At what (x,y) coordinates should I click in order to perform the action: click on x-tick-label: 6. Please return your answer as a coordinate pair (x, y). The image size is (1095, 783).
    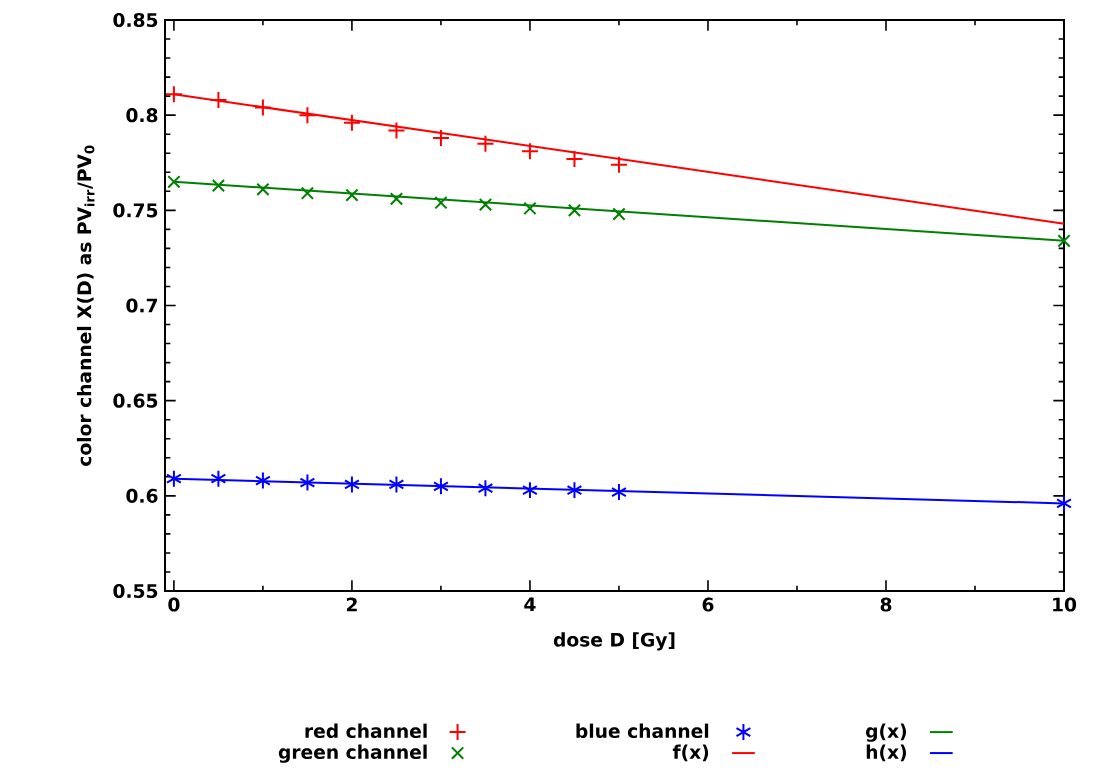
    Looking at the image, I should click on (708, 604).